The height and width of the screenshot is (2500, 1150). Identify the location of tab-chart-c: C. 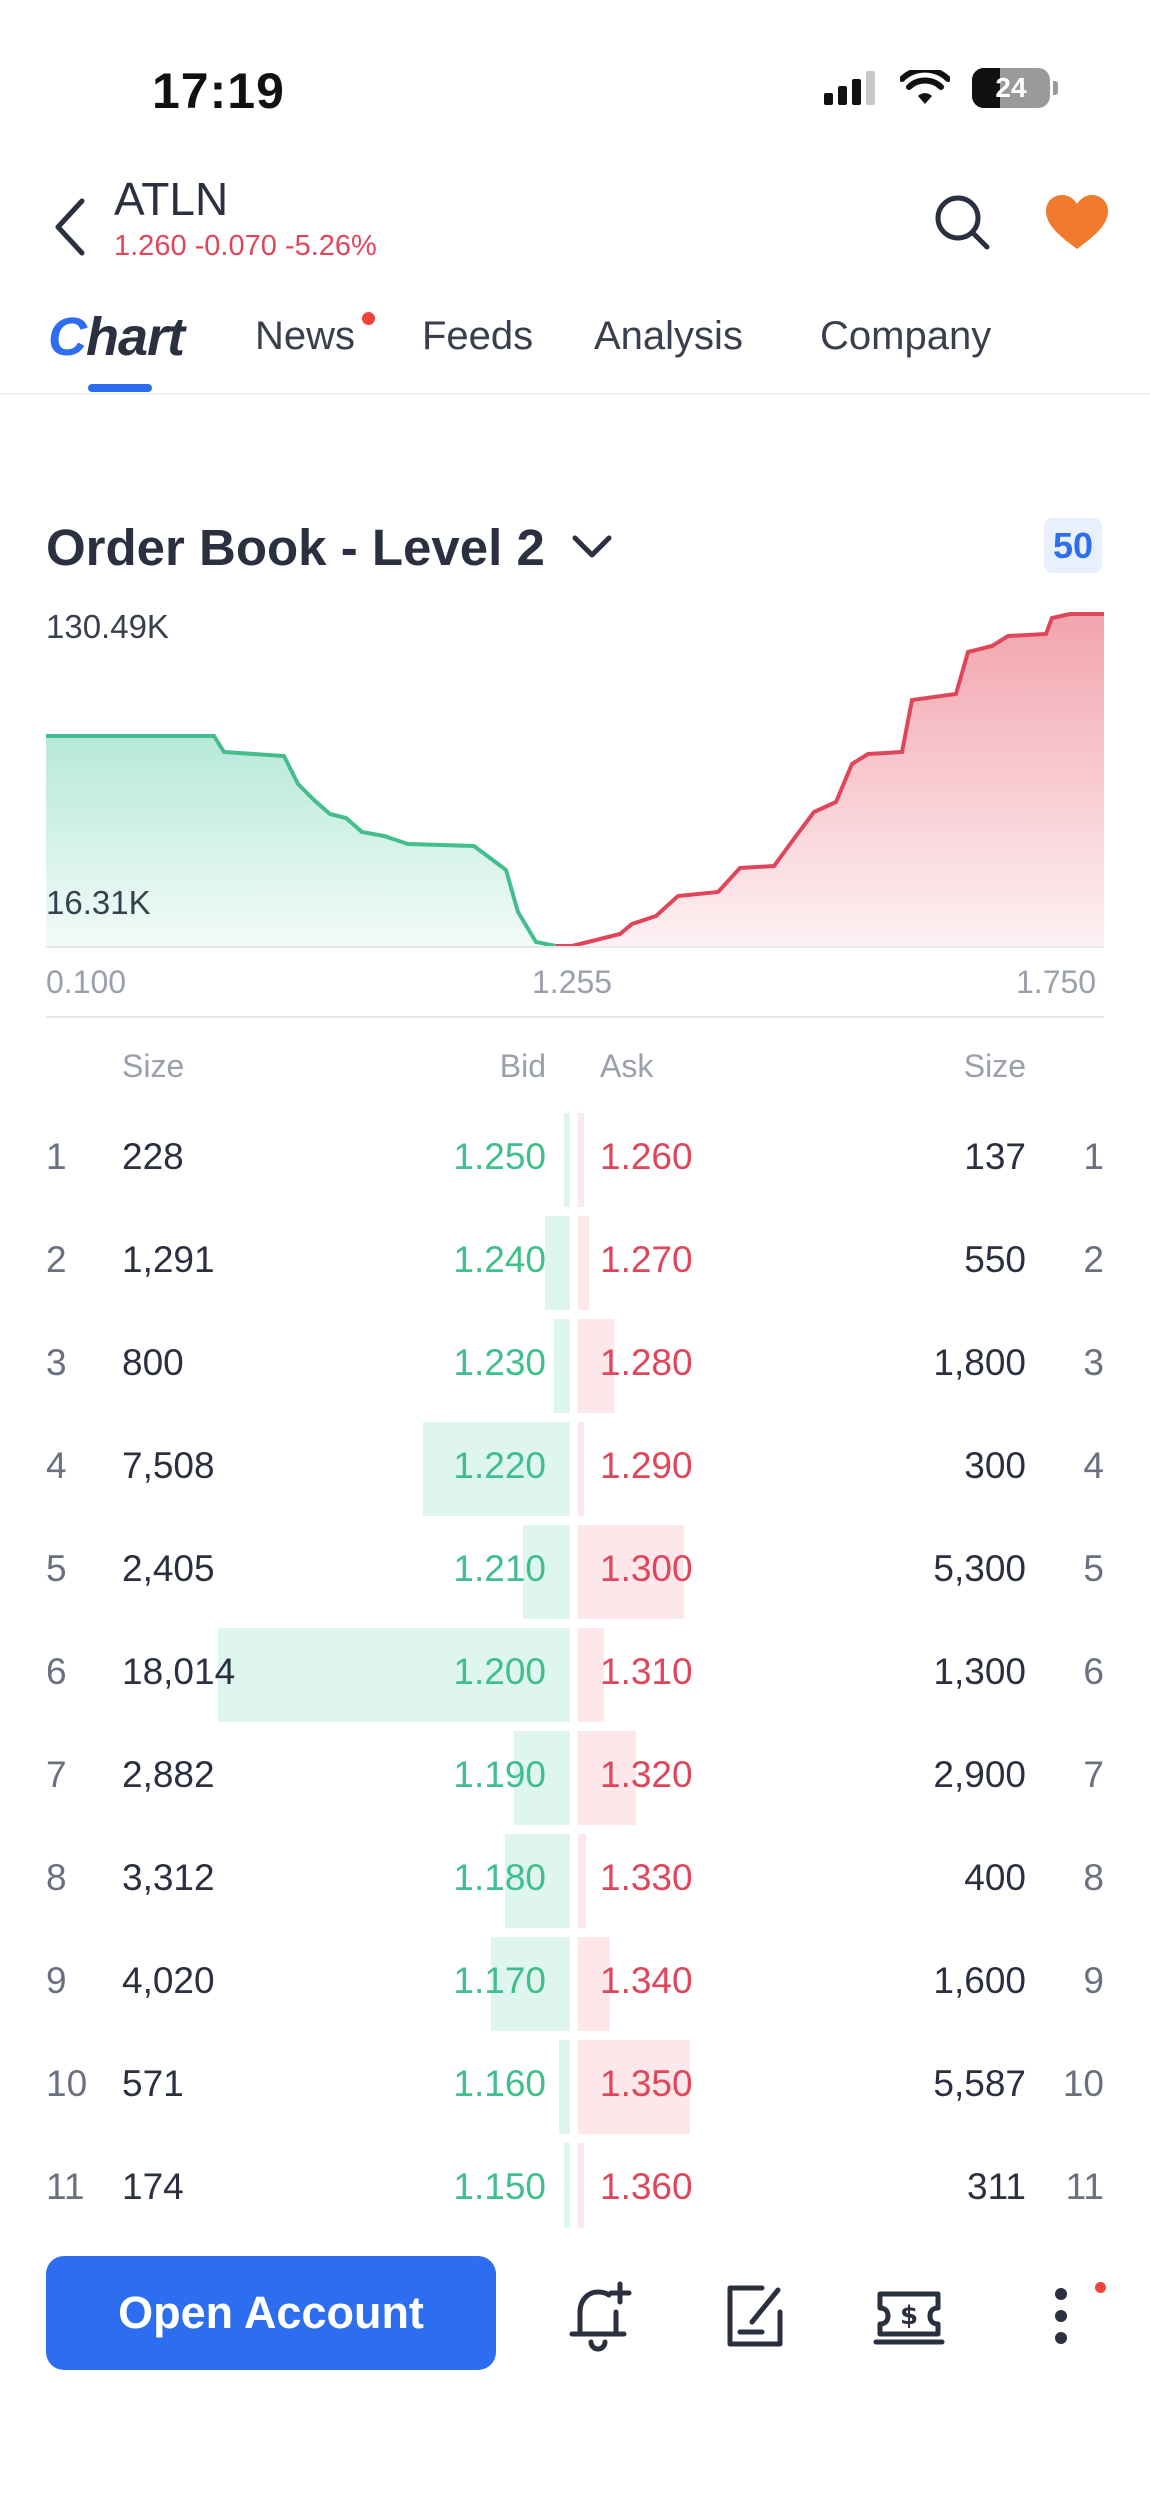
(67, 337).